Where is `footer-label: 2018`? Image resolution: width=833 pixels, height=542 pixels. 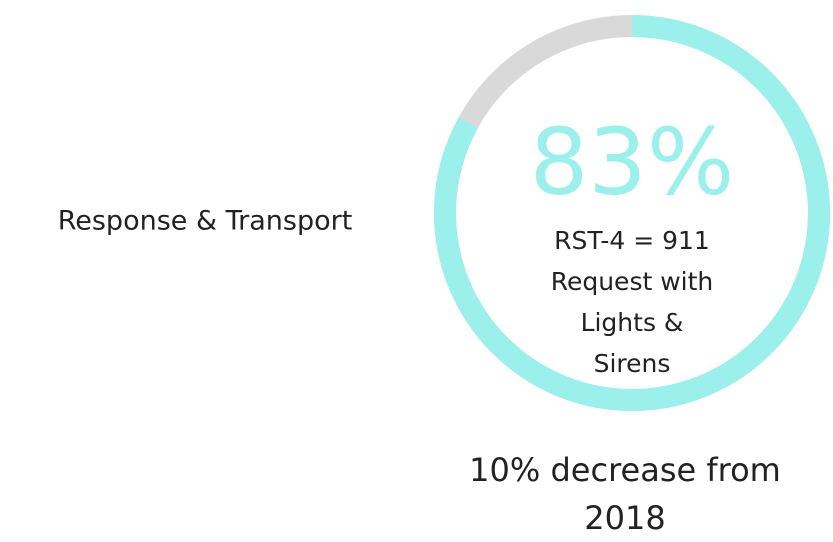
footer-label: 2018 is located at coordinates (624, 518).